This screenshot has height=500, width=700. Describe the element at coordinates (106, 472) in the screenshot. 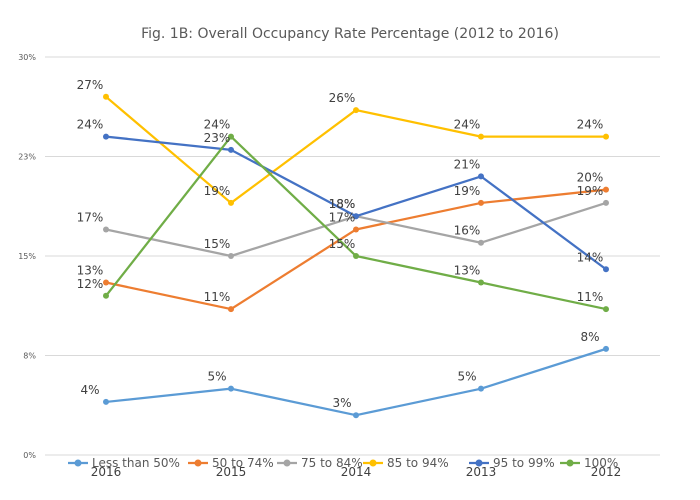

I see `x-tick-label: 2016` at that location.